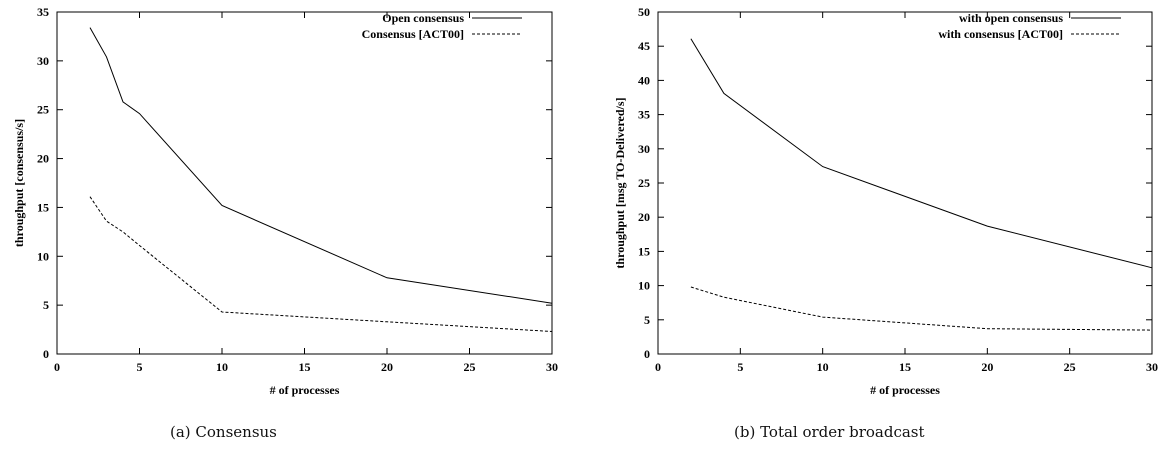  What do you see at coordinates (223, 432) in the screenshot?
I see `caption-consensus: (a) Consensus` at bounding box center [223, 432].